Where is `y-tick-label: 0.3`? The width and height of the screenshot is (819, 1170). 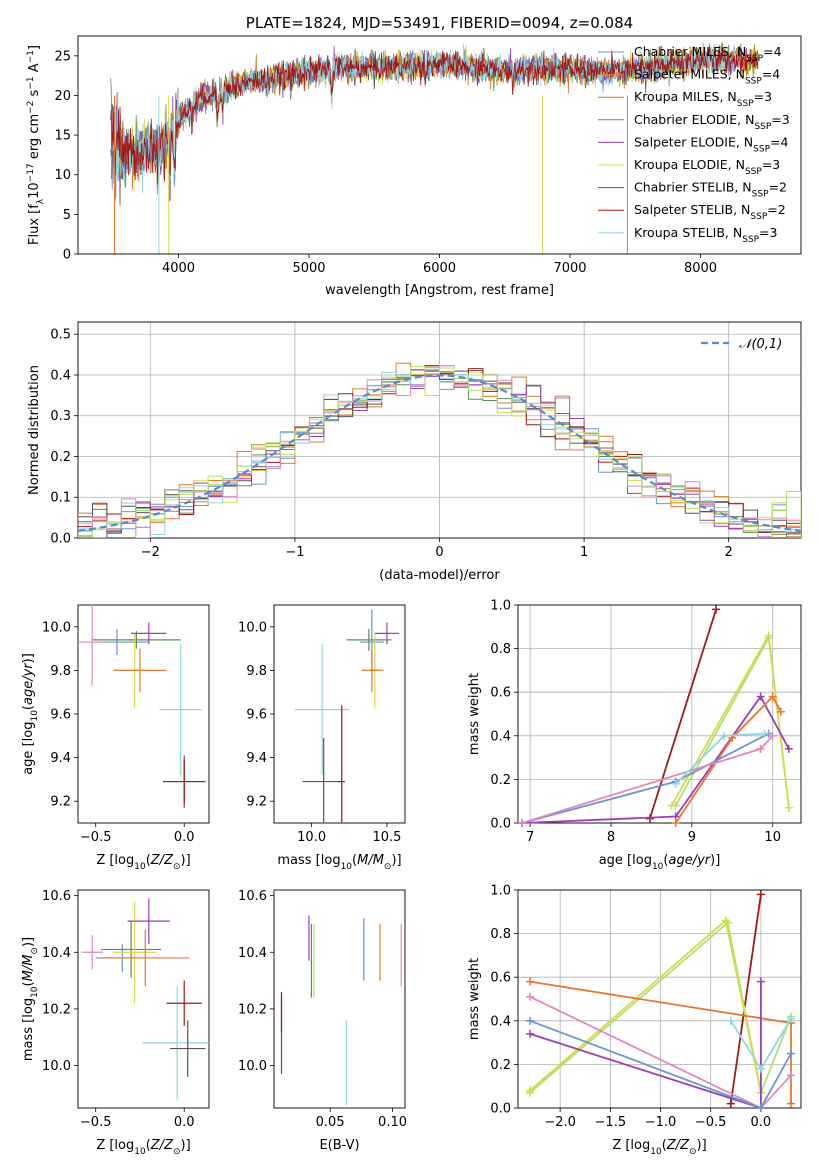
y-tick-label: 0.3 is located at coordinates (60, 416).